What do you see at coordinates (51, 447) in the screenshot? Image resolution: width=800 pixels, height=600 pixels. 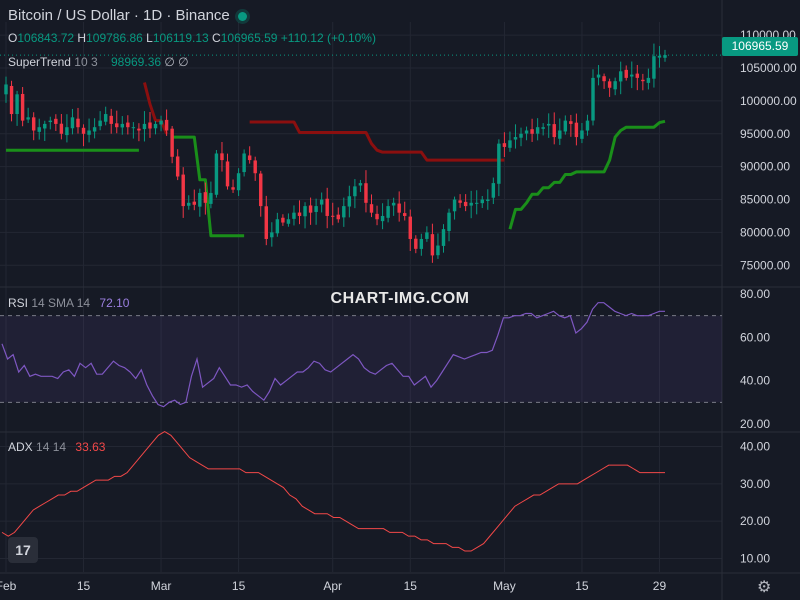 I see `adx-params: 14 14` at bounding box center [51, 447].